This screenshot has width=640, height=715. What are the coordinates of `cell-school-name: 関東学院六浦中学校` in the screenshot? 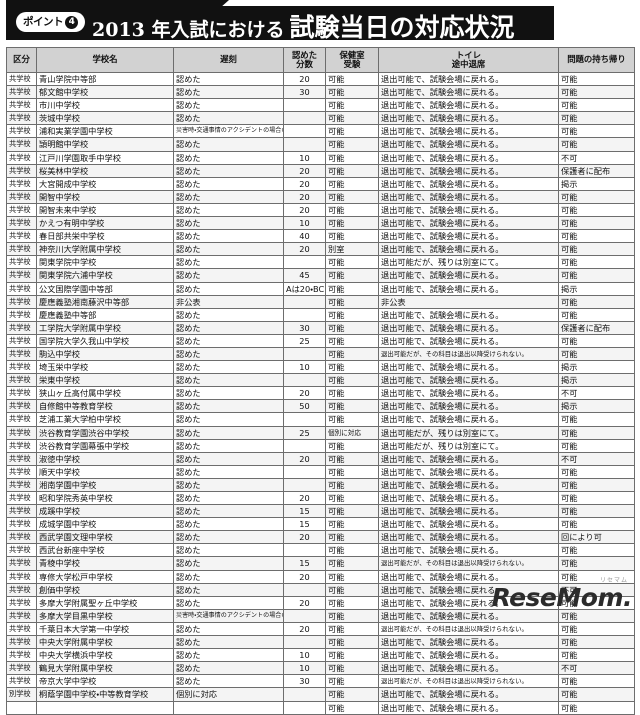 It's located at (105, 275).